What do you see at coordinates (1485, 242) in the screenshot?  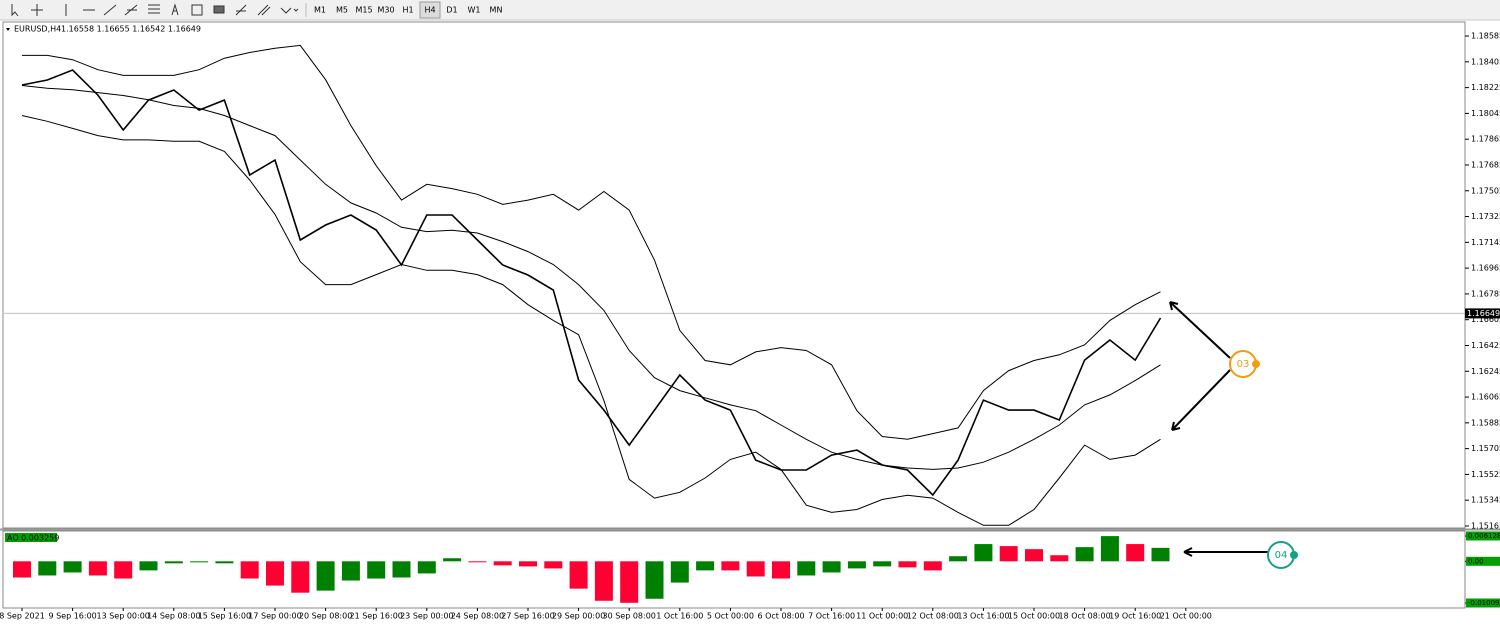 I see `y-tick-label: 1.17145` at bounding box center [1485, 242].